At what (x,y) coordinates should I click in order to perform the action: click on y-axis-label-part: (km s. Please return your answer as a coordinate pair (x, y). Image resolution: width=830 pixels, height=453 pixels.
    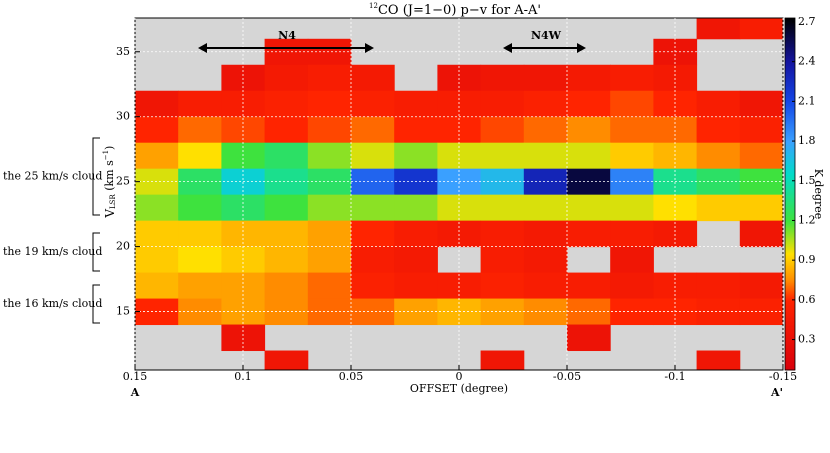
    Looking at the image, I should click on (109, 177).